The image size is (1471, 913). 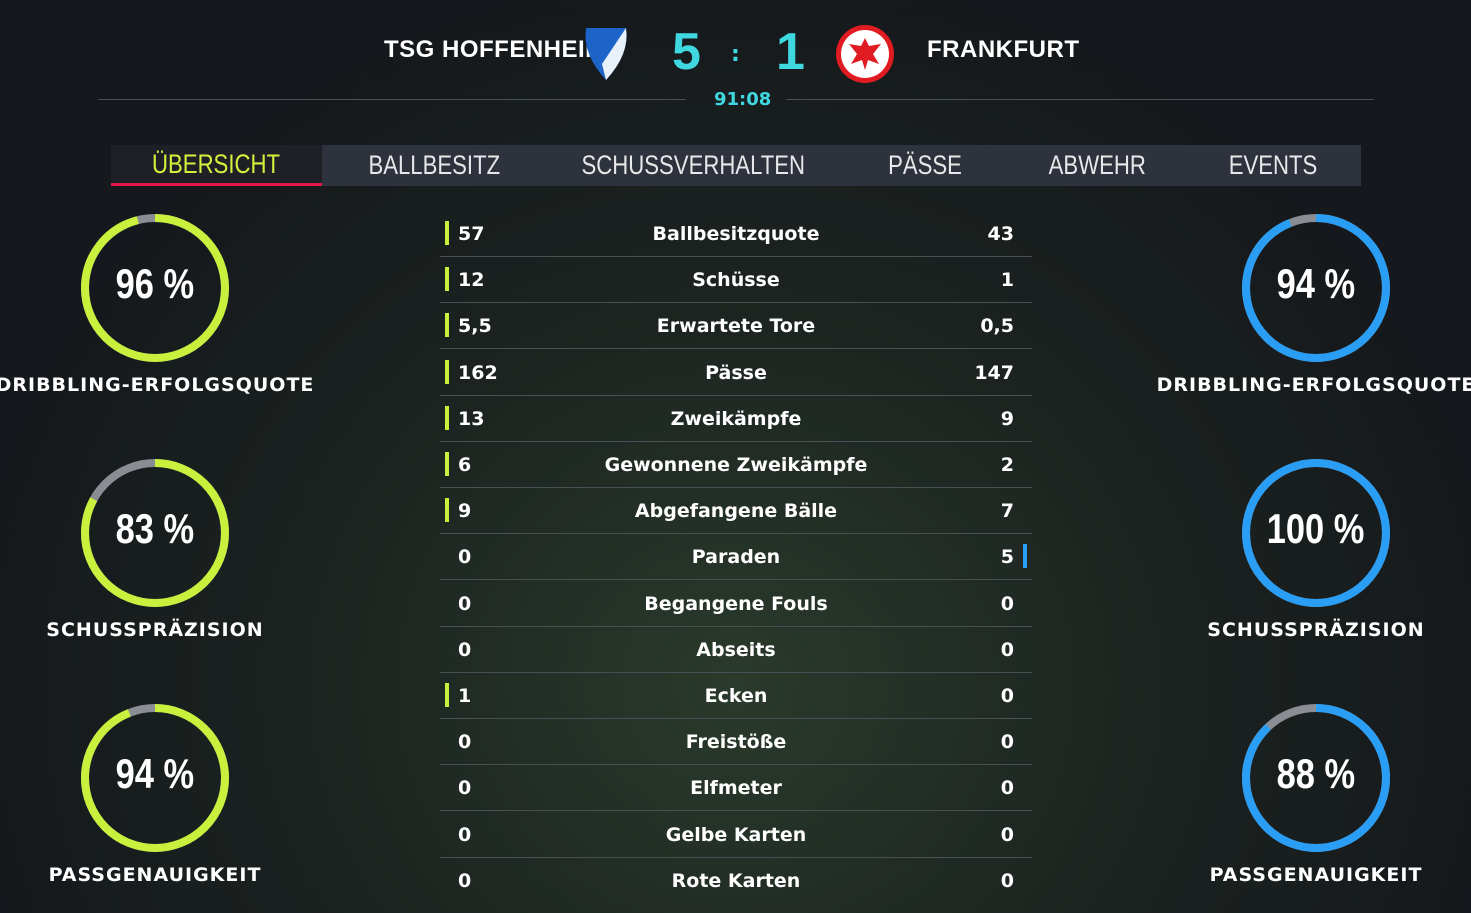 I want to click on away-ring-gauge: 88 %, so click(x=1316, y=778).